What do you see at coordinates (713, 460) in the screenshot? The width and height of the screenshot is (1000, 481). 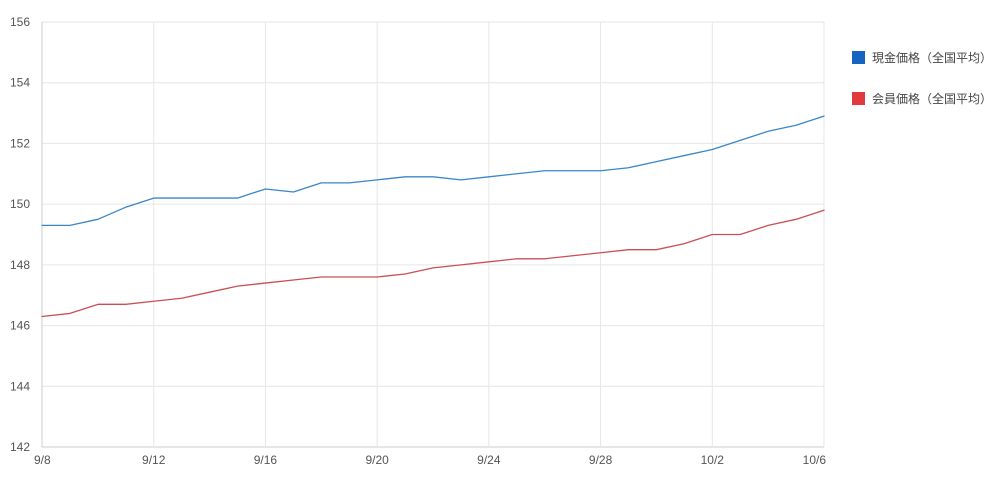 I see `x-tick-label: 10/2` at bounding box center [713, 460].